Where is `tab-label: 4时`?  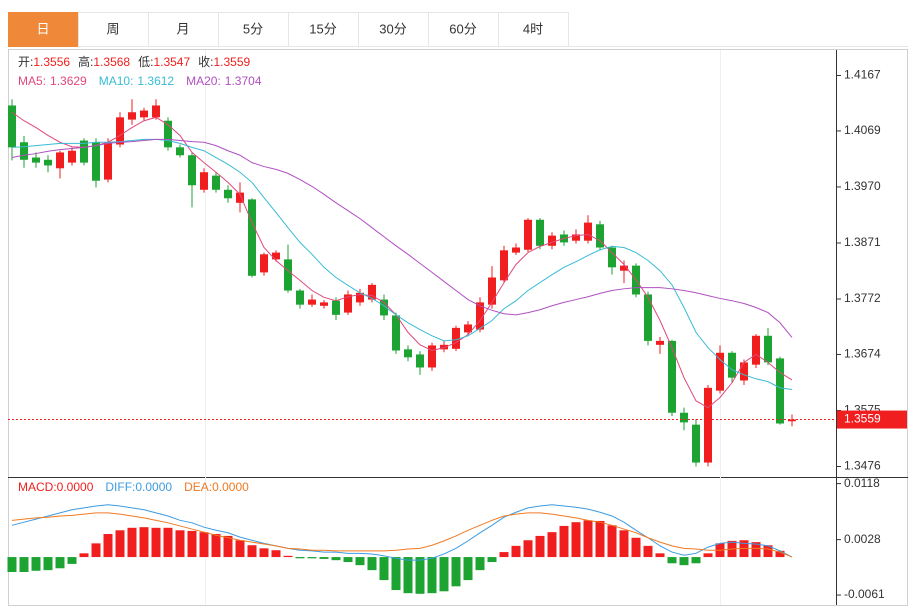
tab-label: 4时 is located at coordinates (533, 28).